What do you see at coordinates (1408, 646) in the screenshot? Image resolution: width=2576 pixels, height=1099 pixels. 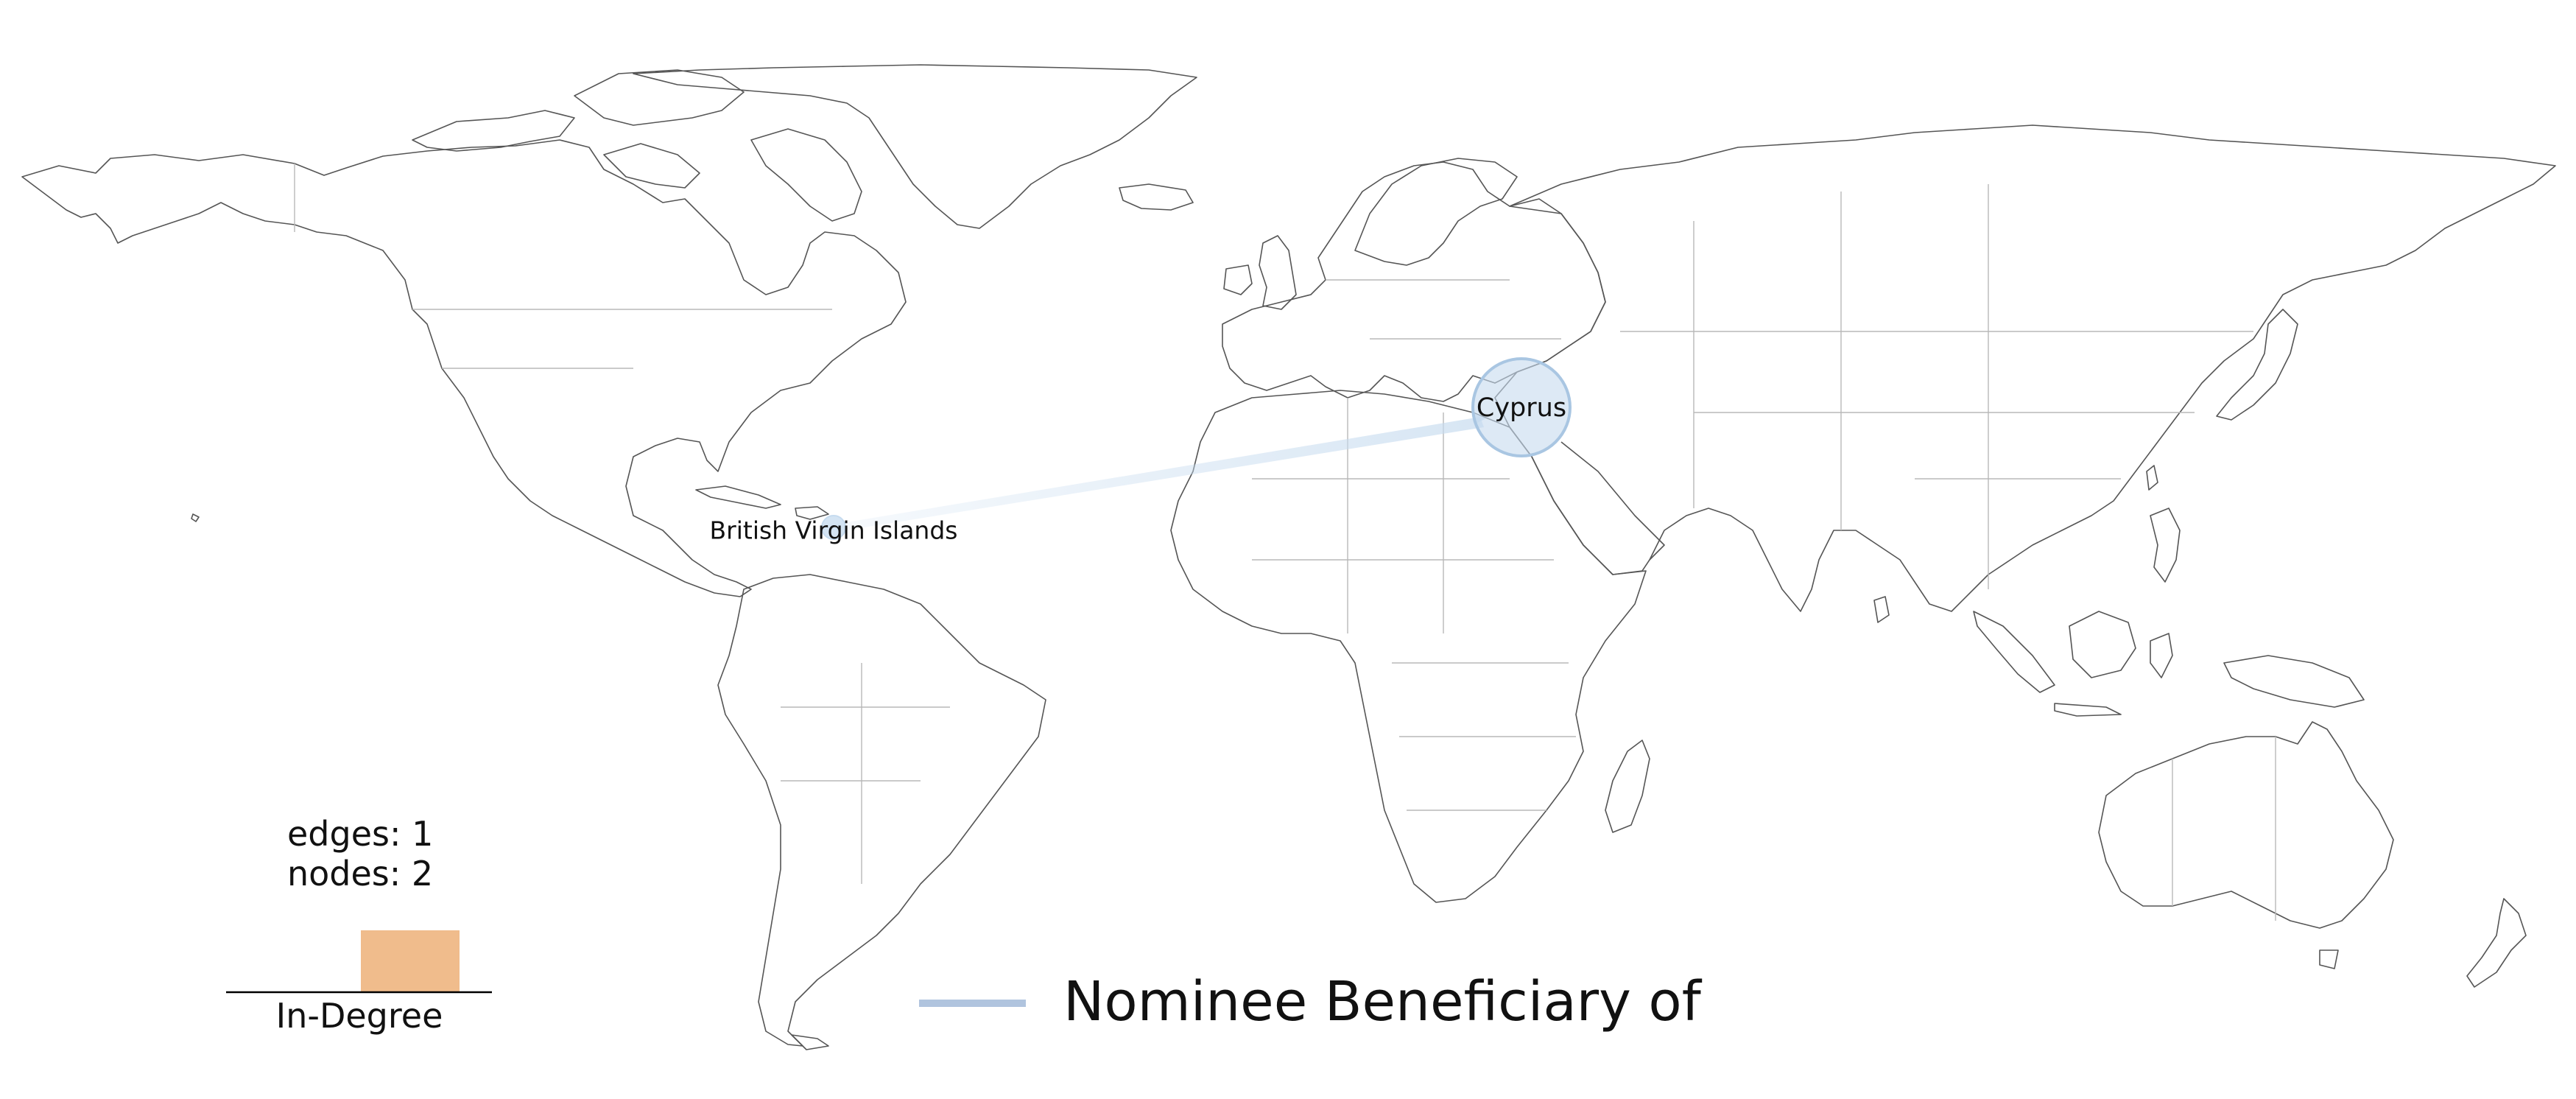 I see `landmass-africa` at bounding box center [1408, 646].